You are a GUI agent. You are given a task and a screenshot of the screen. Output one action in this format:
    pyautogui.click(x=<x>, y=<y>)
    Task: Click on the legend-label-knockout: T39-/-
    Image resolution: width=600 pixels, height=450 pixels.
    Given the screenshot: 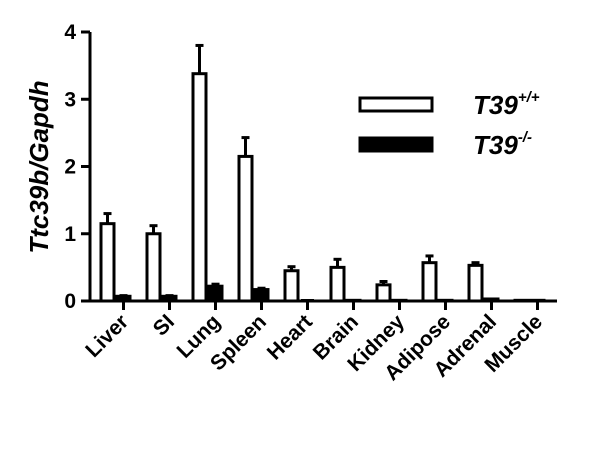 What is the action you would take?
    pyautogui.click(x=502, y=144)
    